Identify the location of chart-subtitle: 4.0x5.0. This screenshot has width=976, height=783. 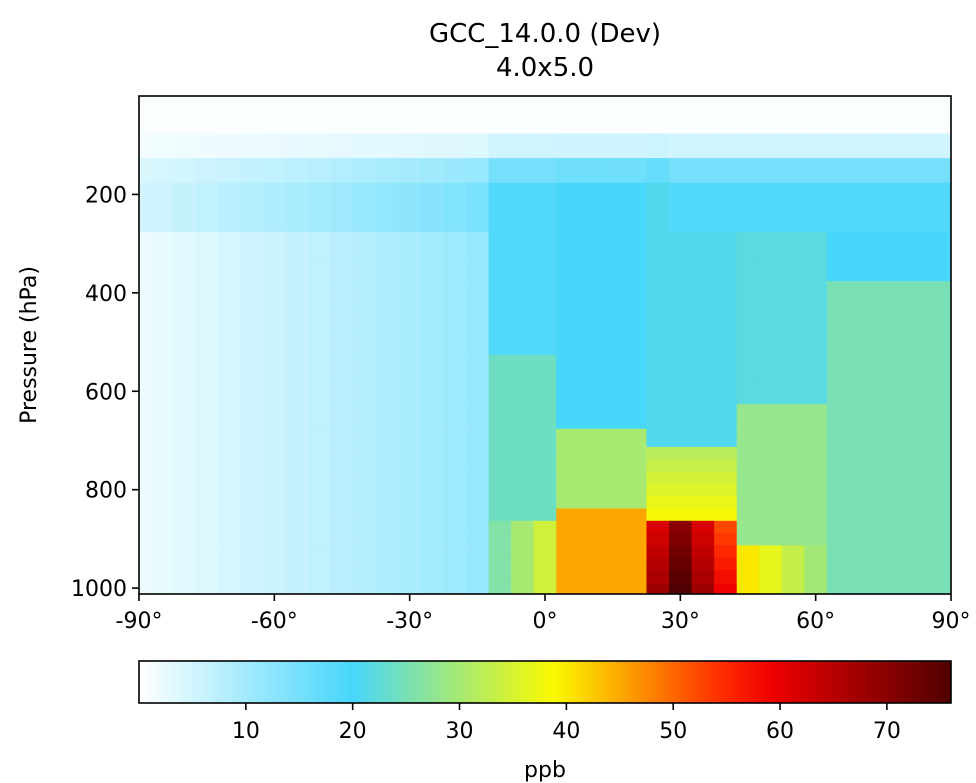
(545, 68).